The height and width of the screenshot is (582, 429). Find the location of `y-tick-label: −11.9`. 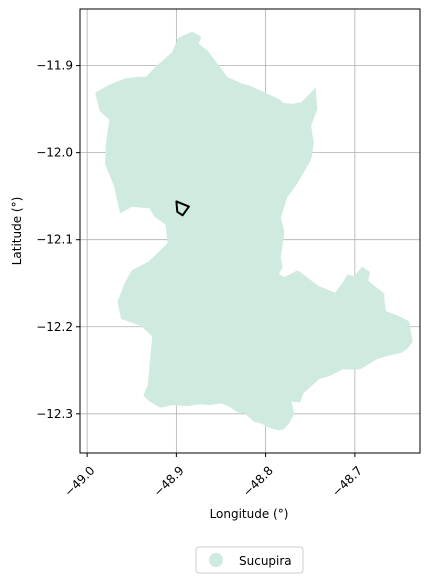

y-tick-label: −11.9 is located at coordinates (54, 66).